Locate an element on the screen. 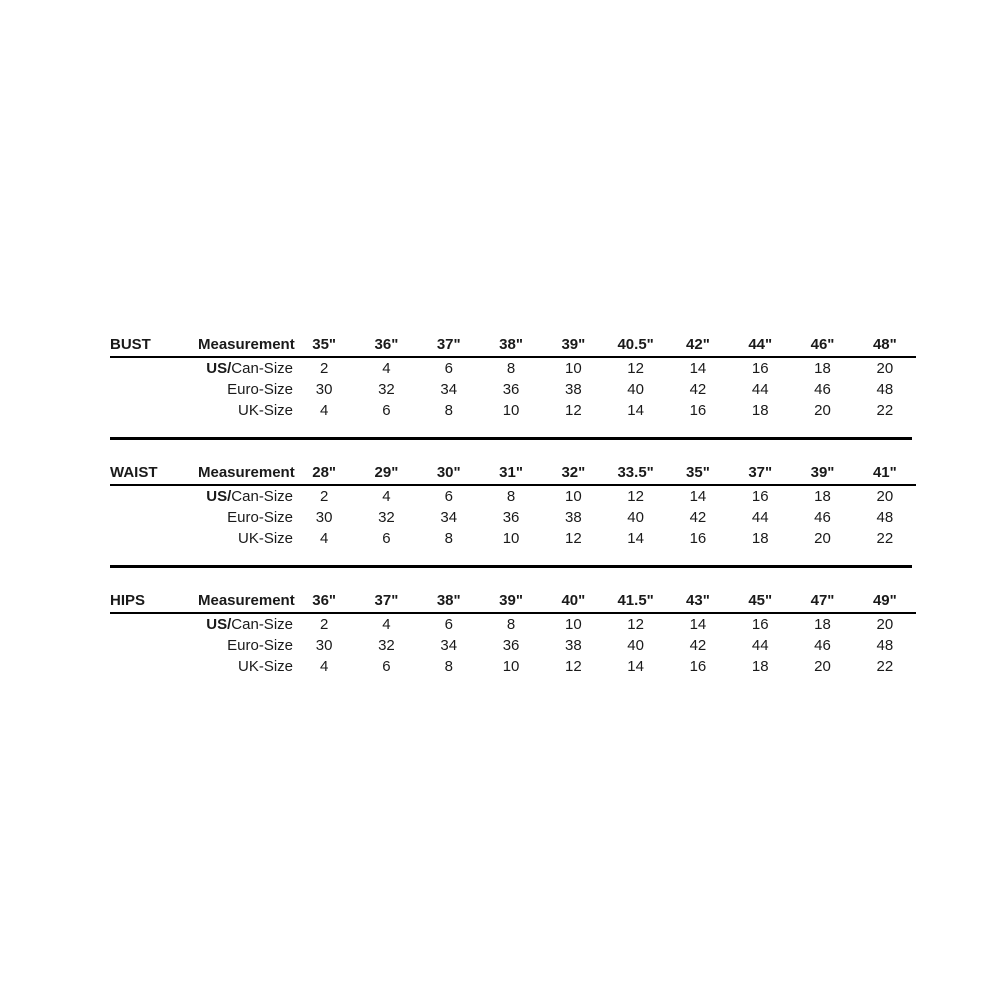 This screenshot has height=1000, width=1000. measurement-header: 47" is located at coordinates (822, 601).